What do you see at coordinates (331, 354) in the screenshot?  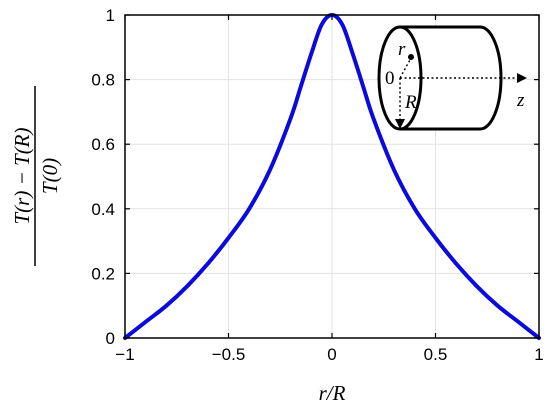 I see `x-tick-label: 0` at bounding box center [331, 354].